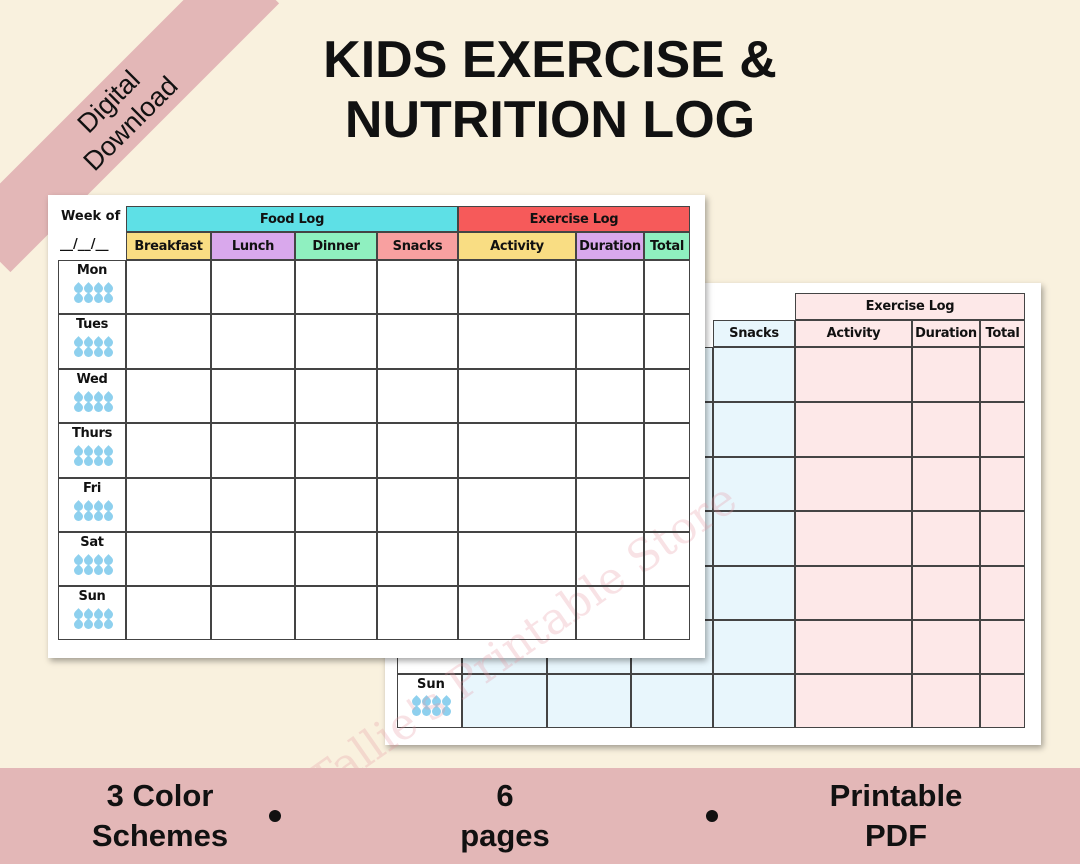  I want to click on column-header-activity: Activity, so click(517, 246).